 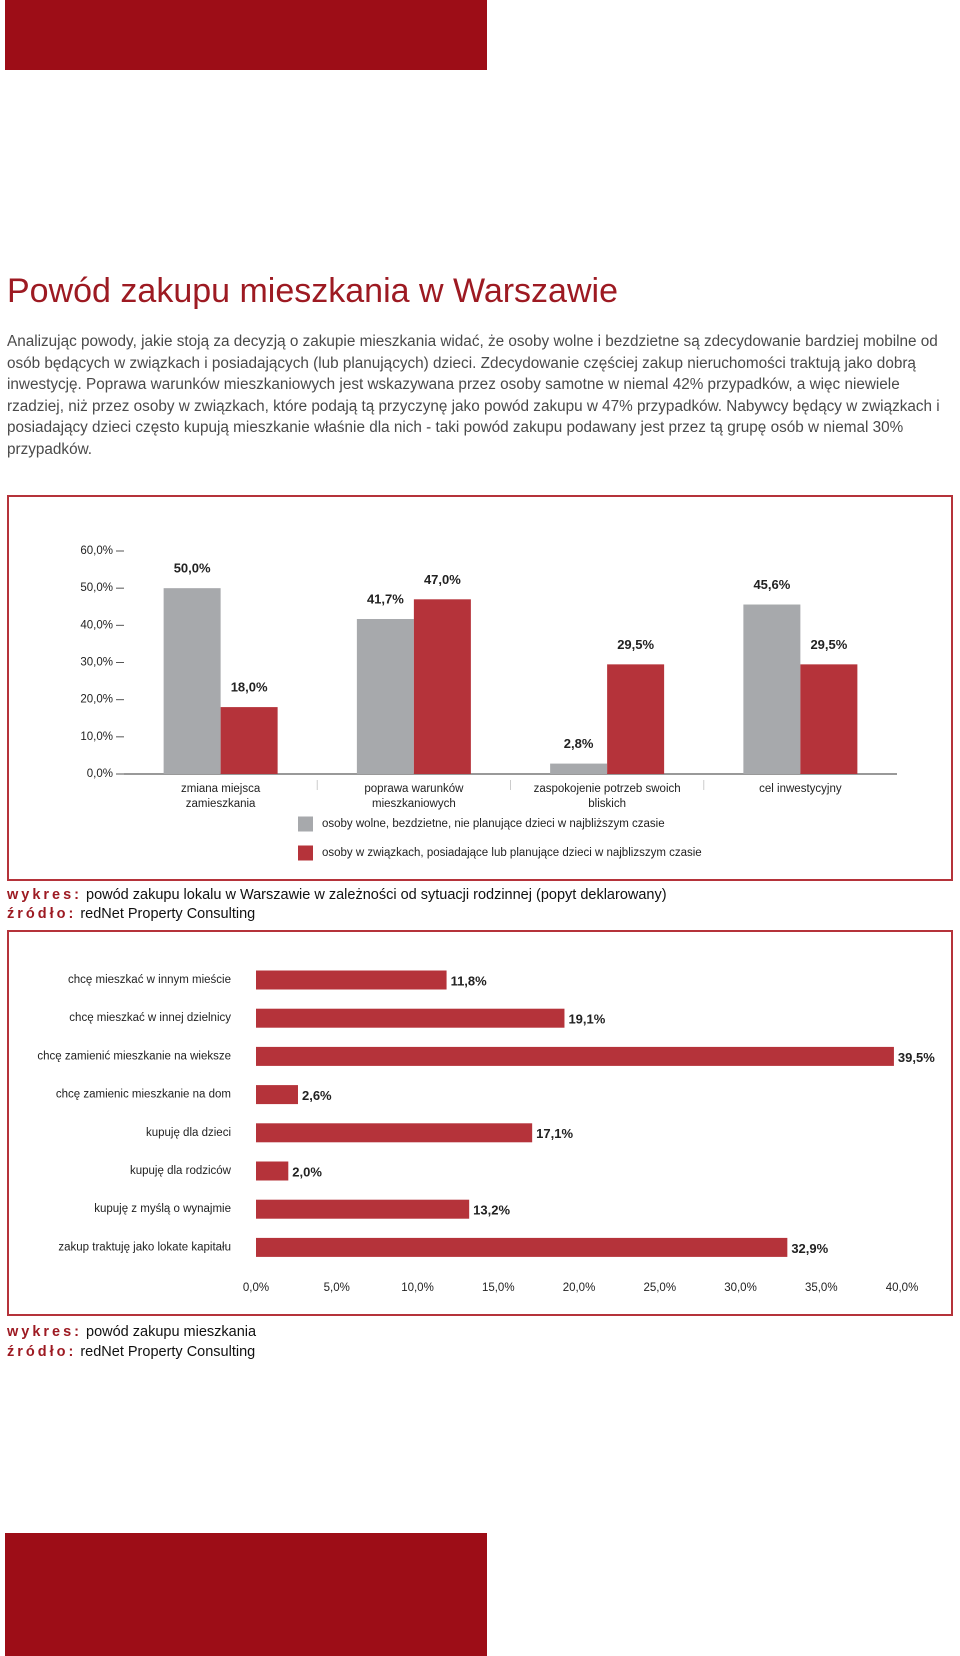 What do you see at coordinates (902, 1288) in the screenshot?
I see `x-tick-label: 40,0%` at bounding box center [902, 1288].